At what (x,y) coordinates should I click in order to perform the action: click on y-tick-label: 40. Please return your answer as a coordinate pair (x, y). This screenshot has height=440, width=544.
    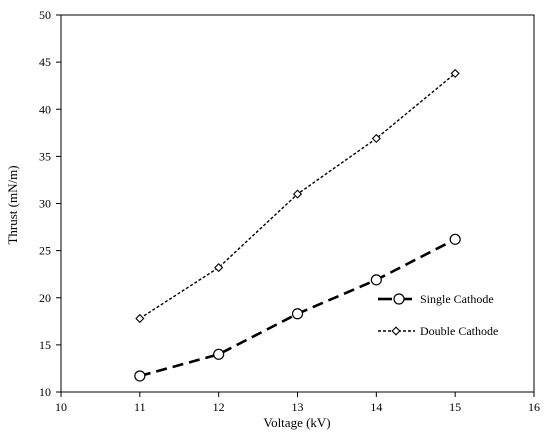
    Looking at the image, I should click on (45, 109).